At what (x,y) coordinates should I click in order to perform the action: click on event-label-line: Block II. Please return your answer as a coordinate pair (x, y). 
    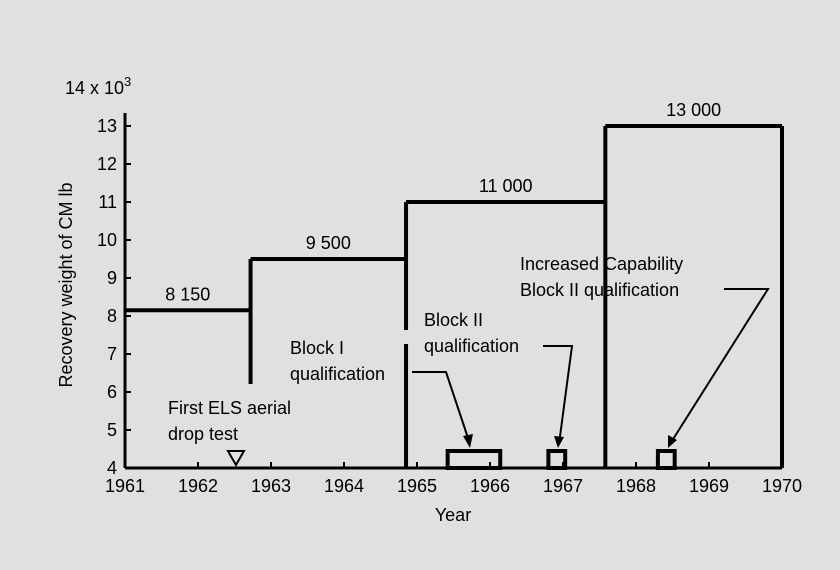
    Looking at the image, I should click on (453, 320).